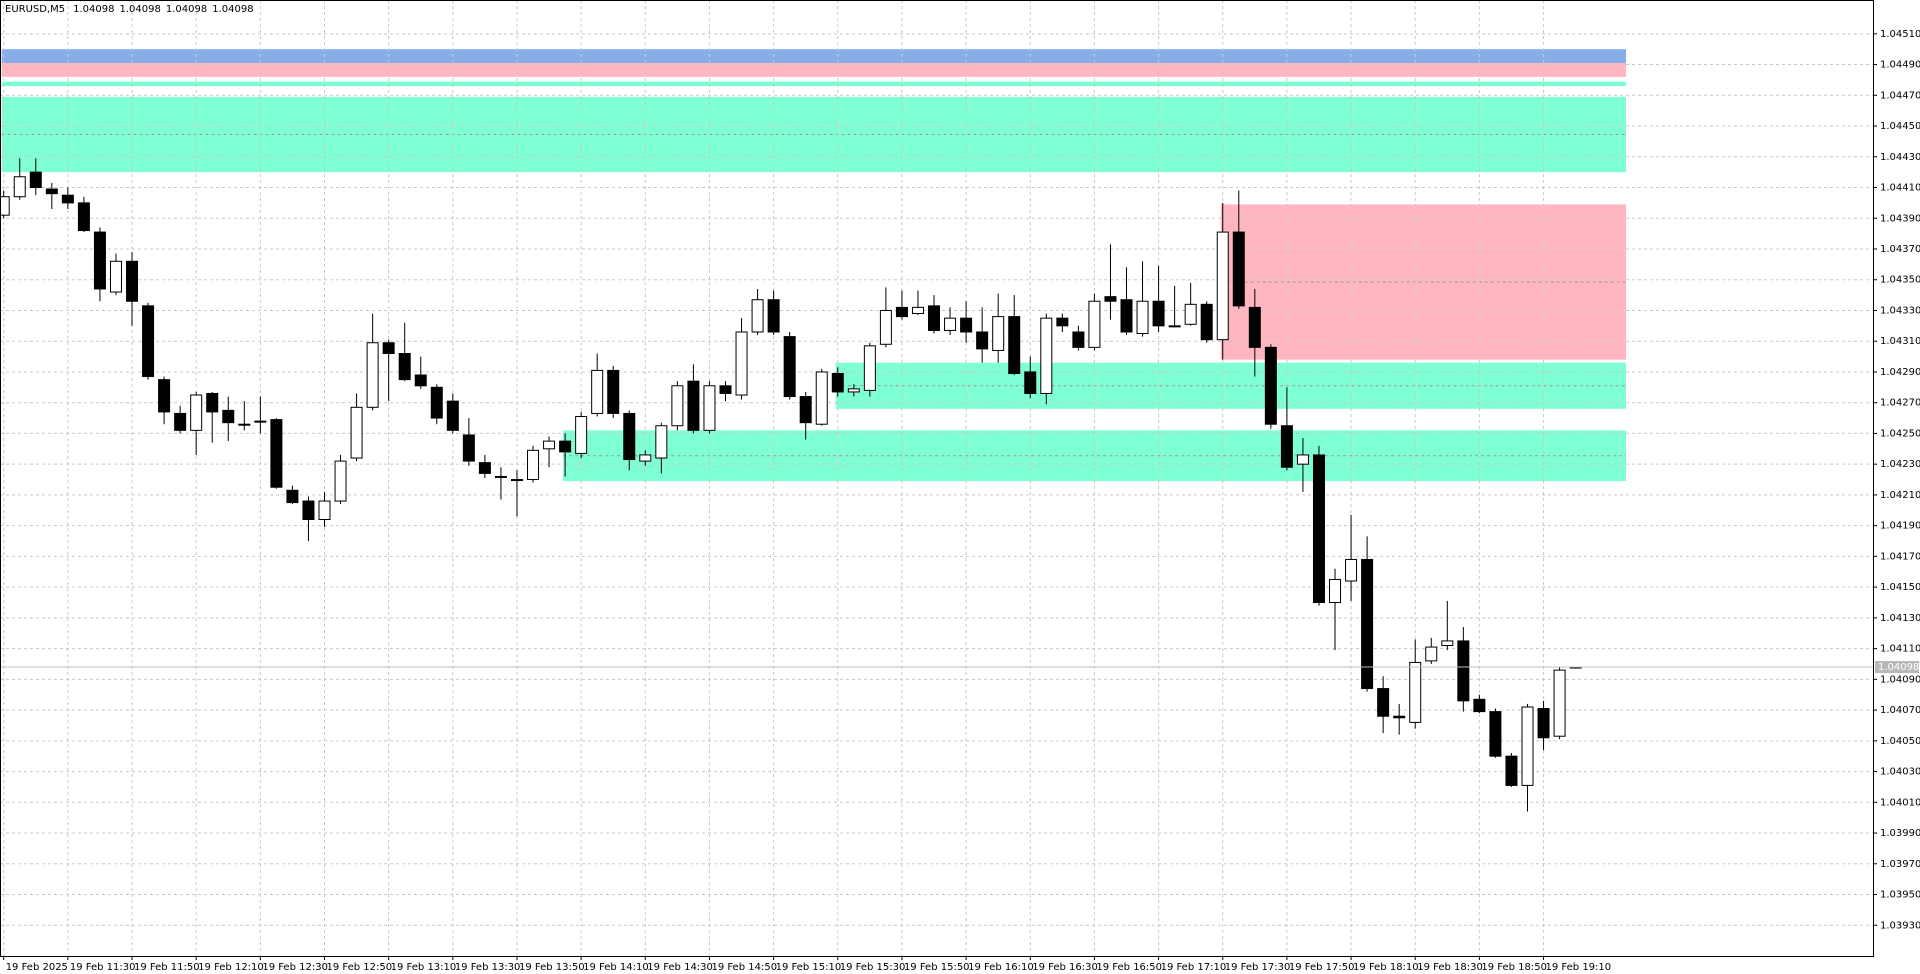 The image size is (1920, 974). What do you see at coordinates (1900, 403) in the screenshot?
I see `y-tick-label: 1.04270` at bounding box center [1900, 403].